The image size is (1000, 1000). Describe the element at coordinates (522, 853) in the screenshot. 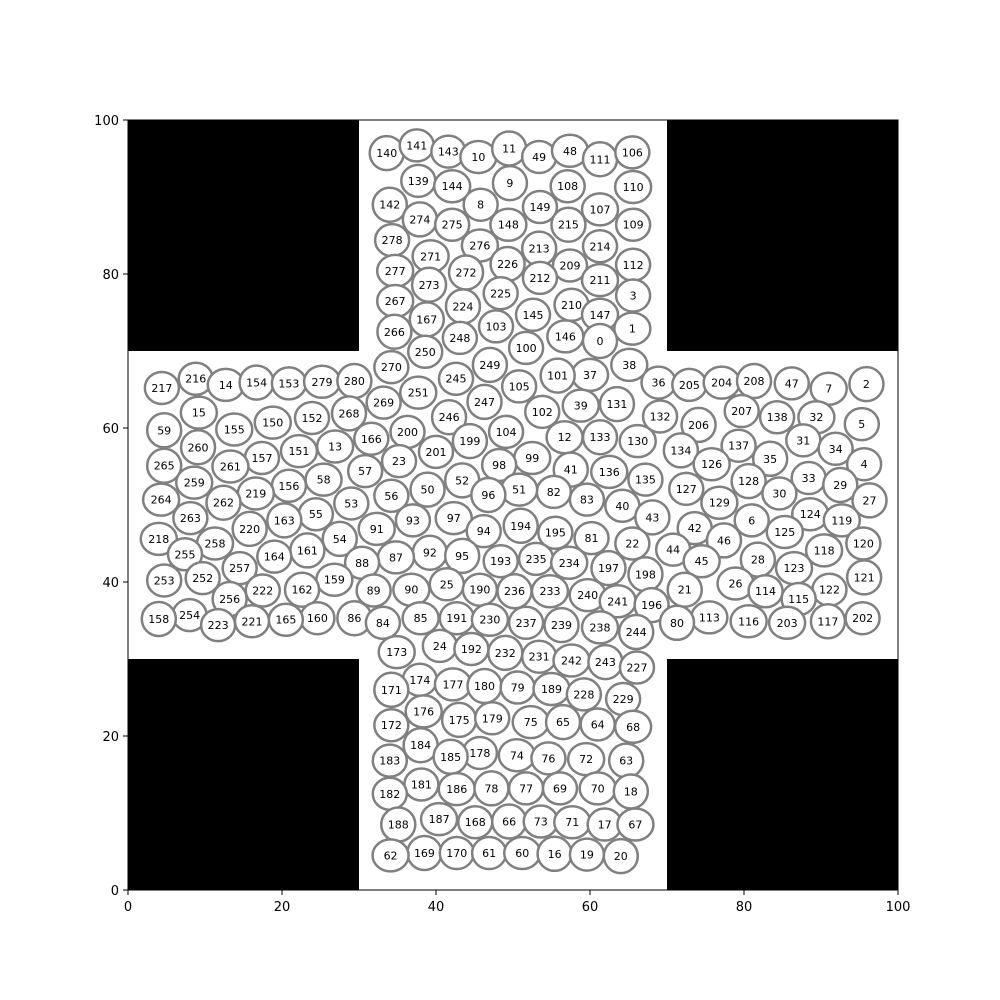

I see `cell-60: 60` at that location.